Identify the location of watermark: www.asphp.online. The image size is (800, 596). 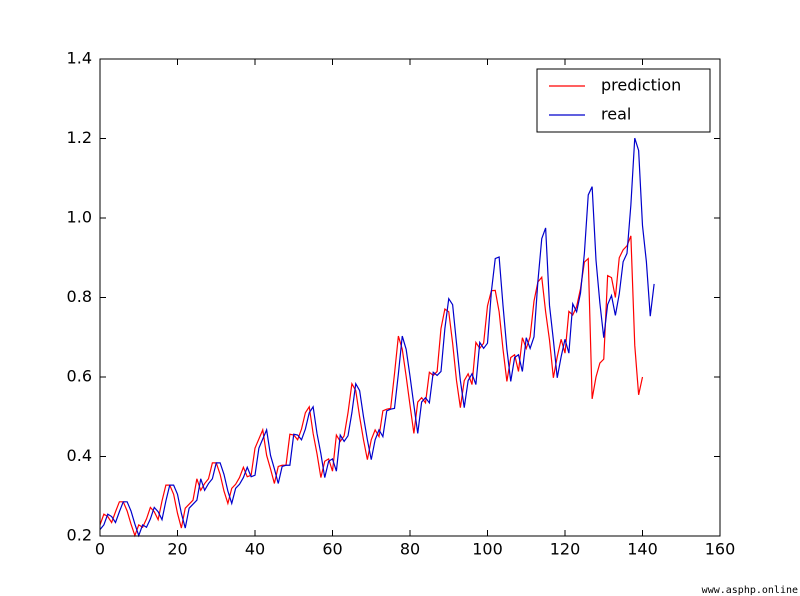
(750, 590).